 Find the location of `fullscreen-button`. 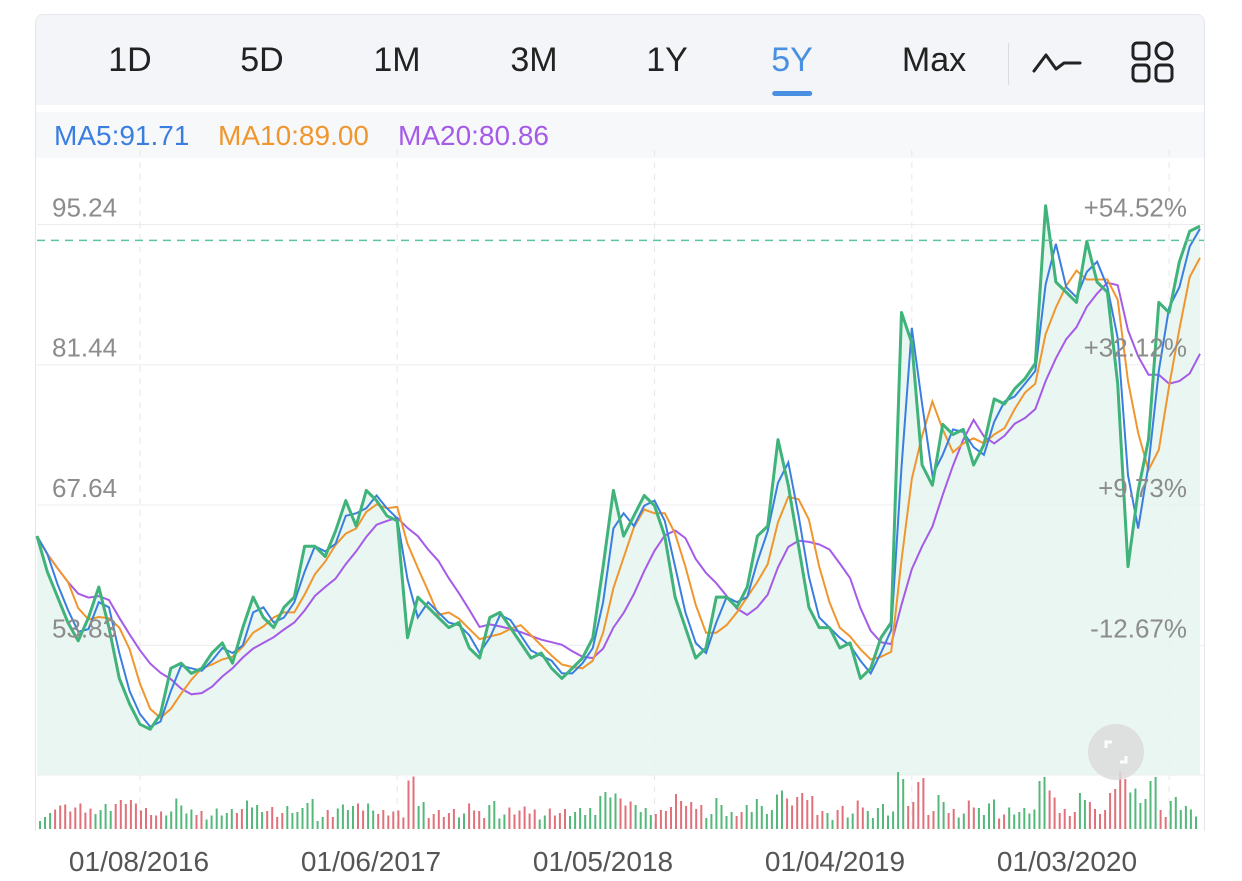

fullscreen-button is located at coordinates (1116, 752).